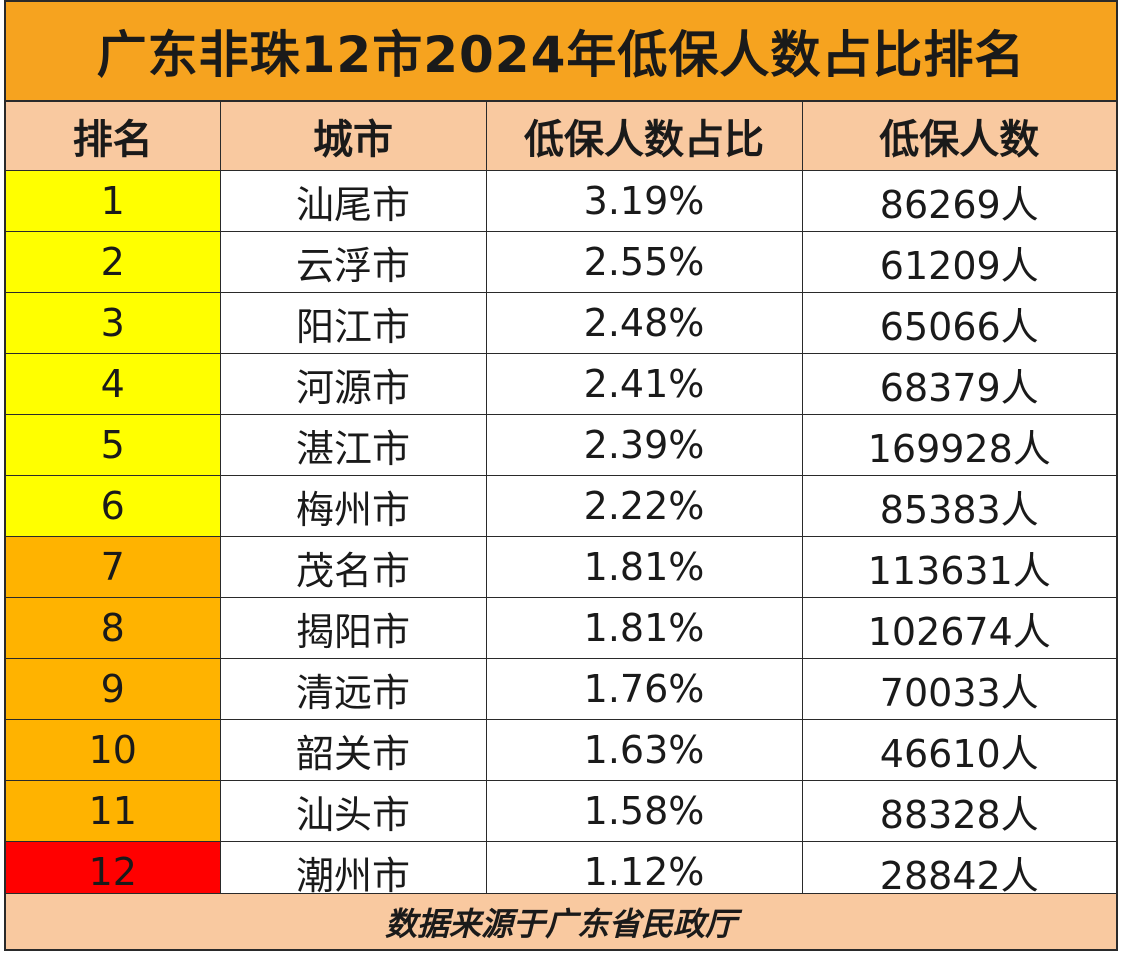  What do you see at coordinates (113, 811) in the screenshot?
I see `rank-cell: 11` at bounding box center [113, 811].